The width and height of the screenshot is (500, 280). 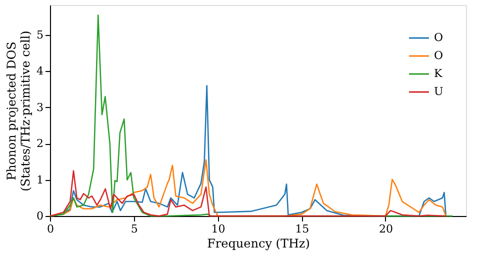 I want to click on legend-label: K, so click(x=438, y=73).